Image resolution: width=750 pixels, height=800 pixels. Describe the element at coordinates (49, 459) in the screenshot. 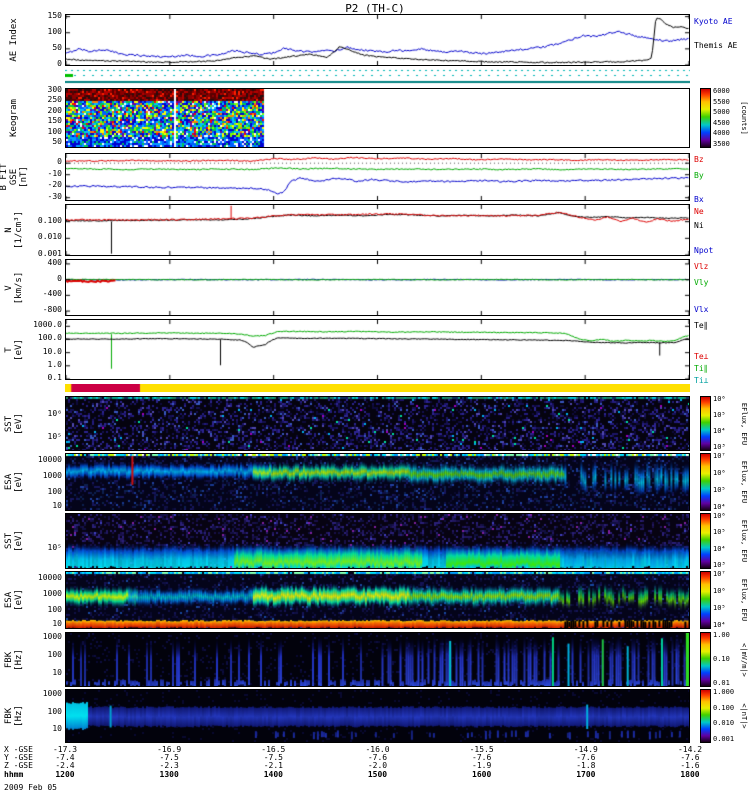

I see `esa-ion-ytick-0: 10000` at that location.